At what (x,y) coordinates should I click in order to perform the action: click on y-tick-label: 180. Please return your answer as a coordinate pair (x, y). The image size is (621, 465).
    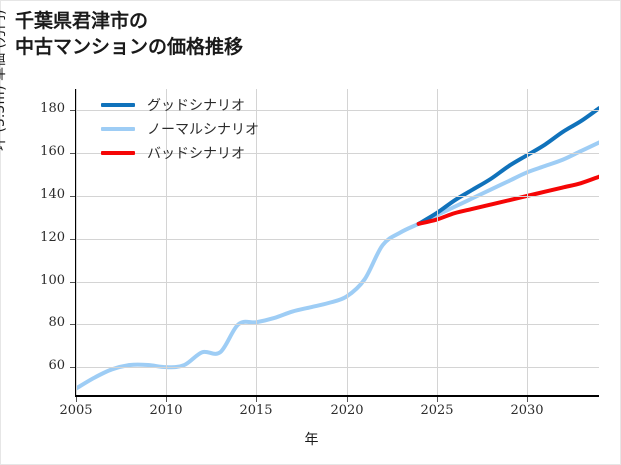
    Looking at the image, I should click on (52, 108).